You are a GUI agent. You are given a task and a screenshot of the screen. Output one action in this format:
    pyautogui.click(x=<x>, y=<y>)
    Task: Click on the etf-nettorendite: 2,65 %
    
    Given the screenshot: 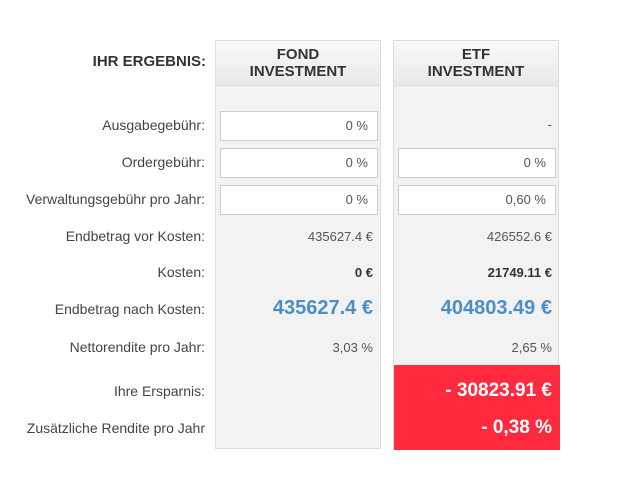 What is the action you would take?
    pyautogui.click(x=531, y=347)
    